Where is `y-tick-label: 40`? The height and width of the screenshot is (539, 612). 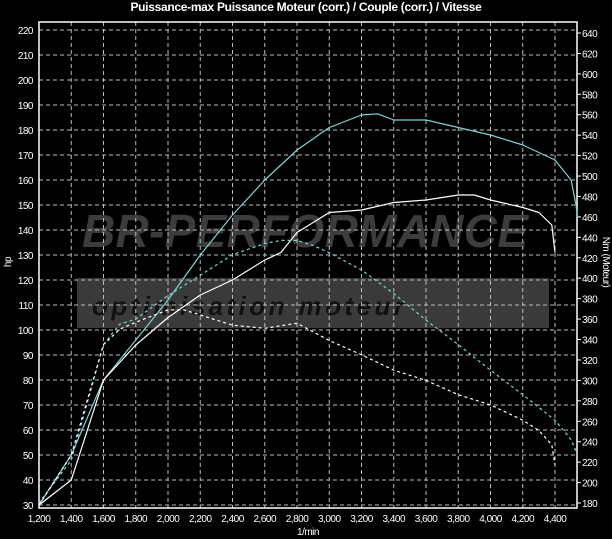 y-tick-label: 40 is located at coordinates (28, 481).